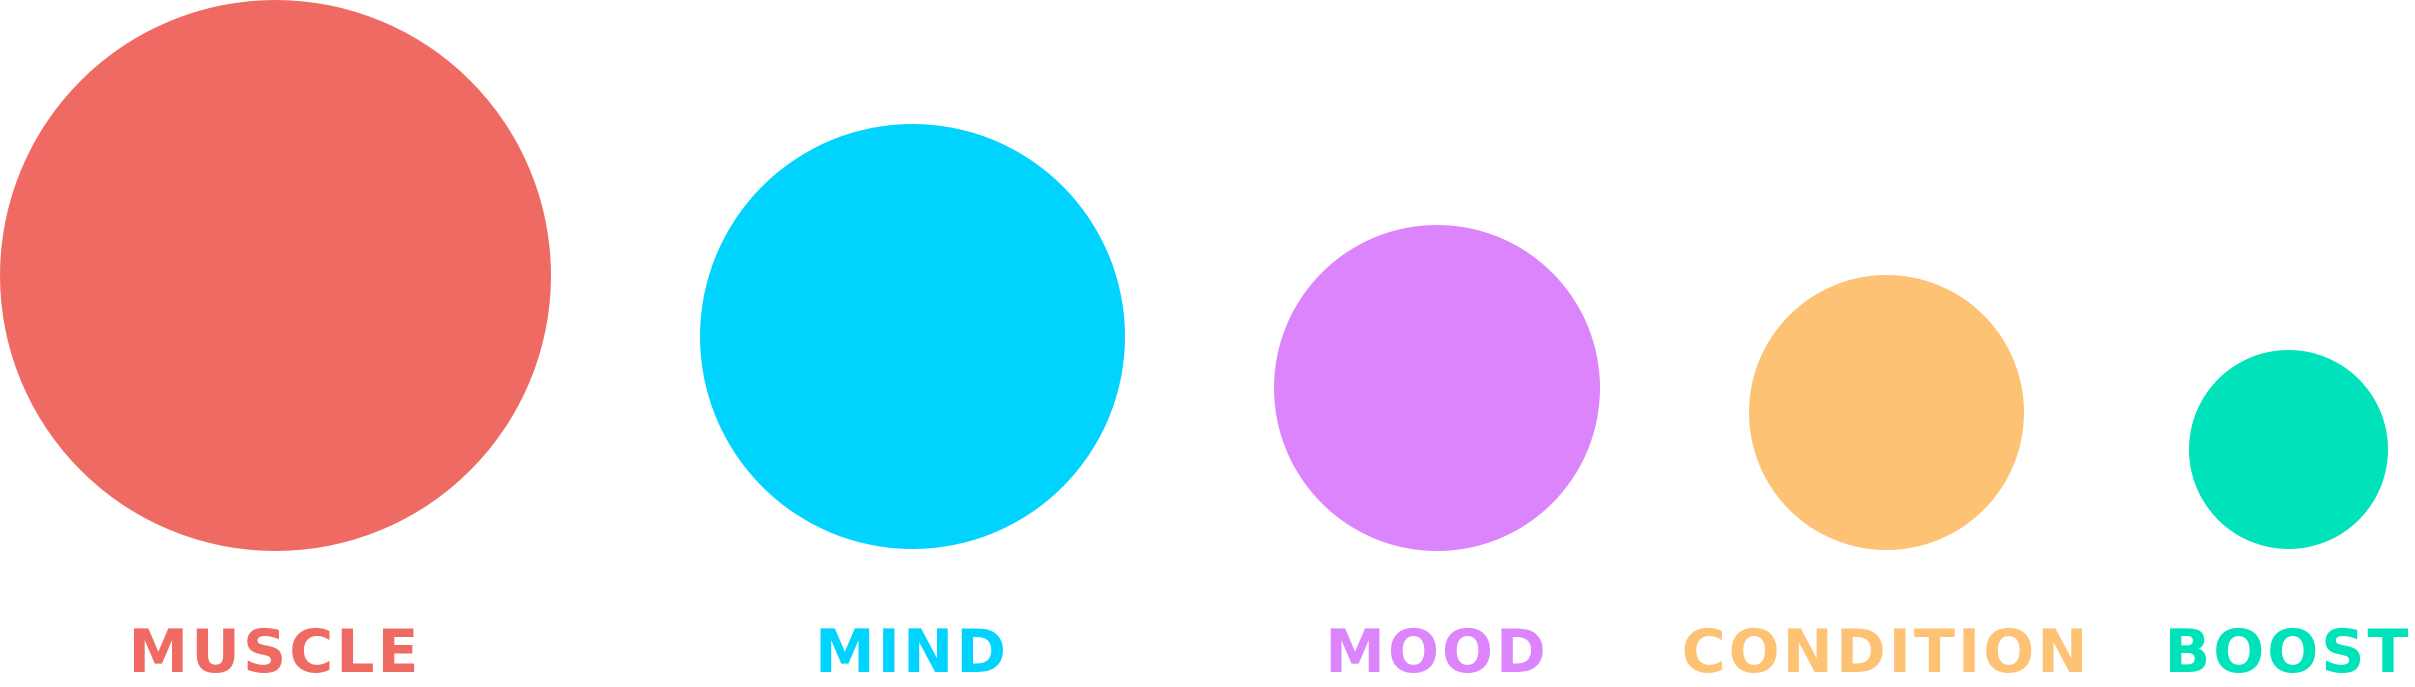 The height and width of the screenshot is (687, 2415). What do you see at coordinates (912, 652) in the screenshot?
I see `mind-label: MIND` at bounding box center [912, 652].